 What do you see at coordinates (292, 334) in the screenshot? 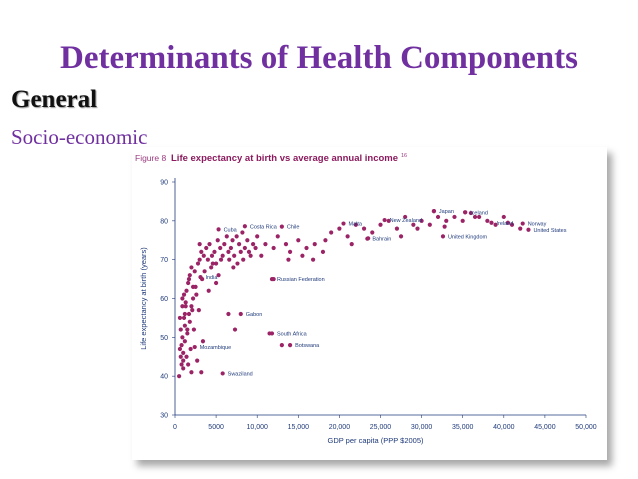
I see `point-annotation: South Africa` at bounding box center [292, 334].